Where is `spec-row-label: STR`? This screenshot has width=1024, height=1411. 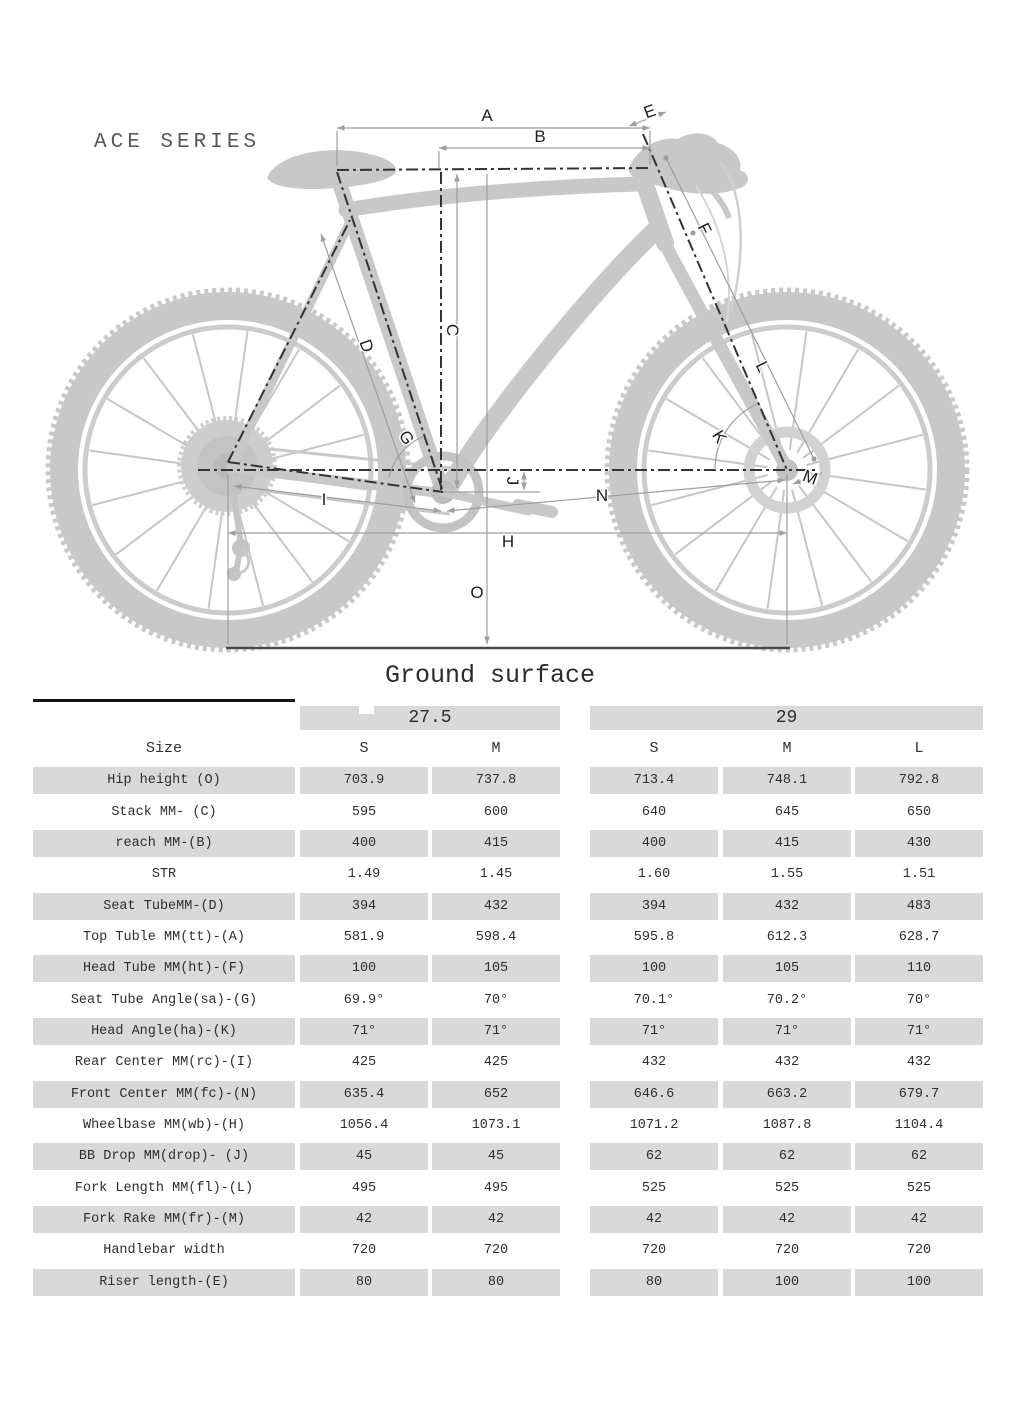
spec-row-label: STR is located at coordinates (164, 875).